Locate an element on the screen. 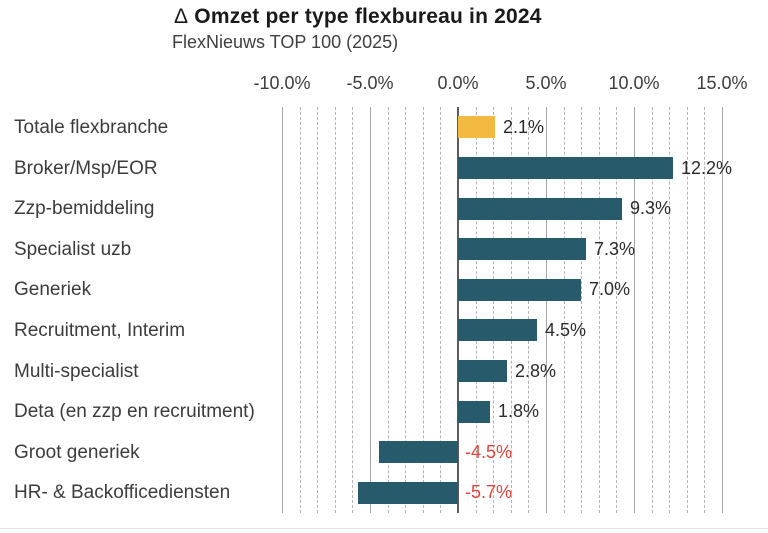  value-label: 7.3% is located at coordinates (615, 249).